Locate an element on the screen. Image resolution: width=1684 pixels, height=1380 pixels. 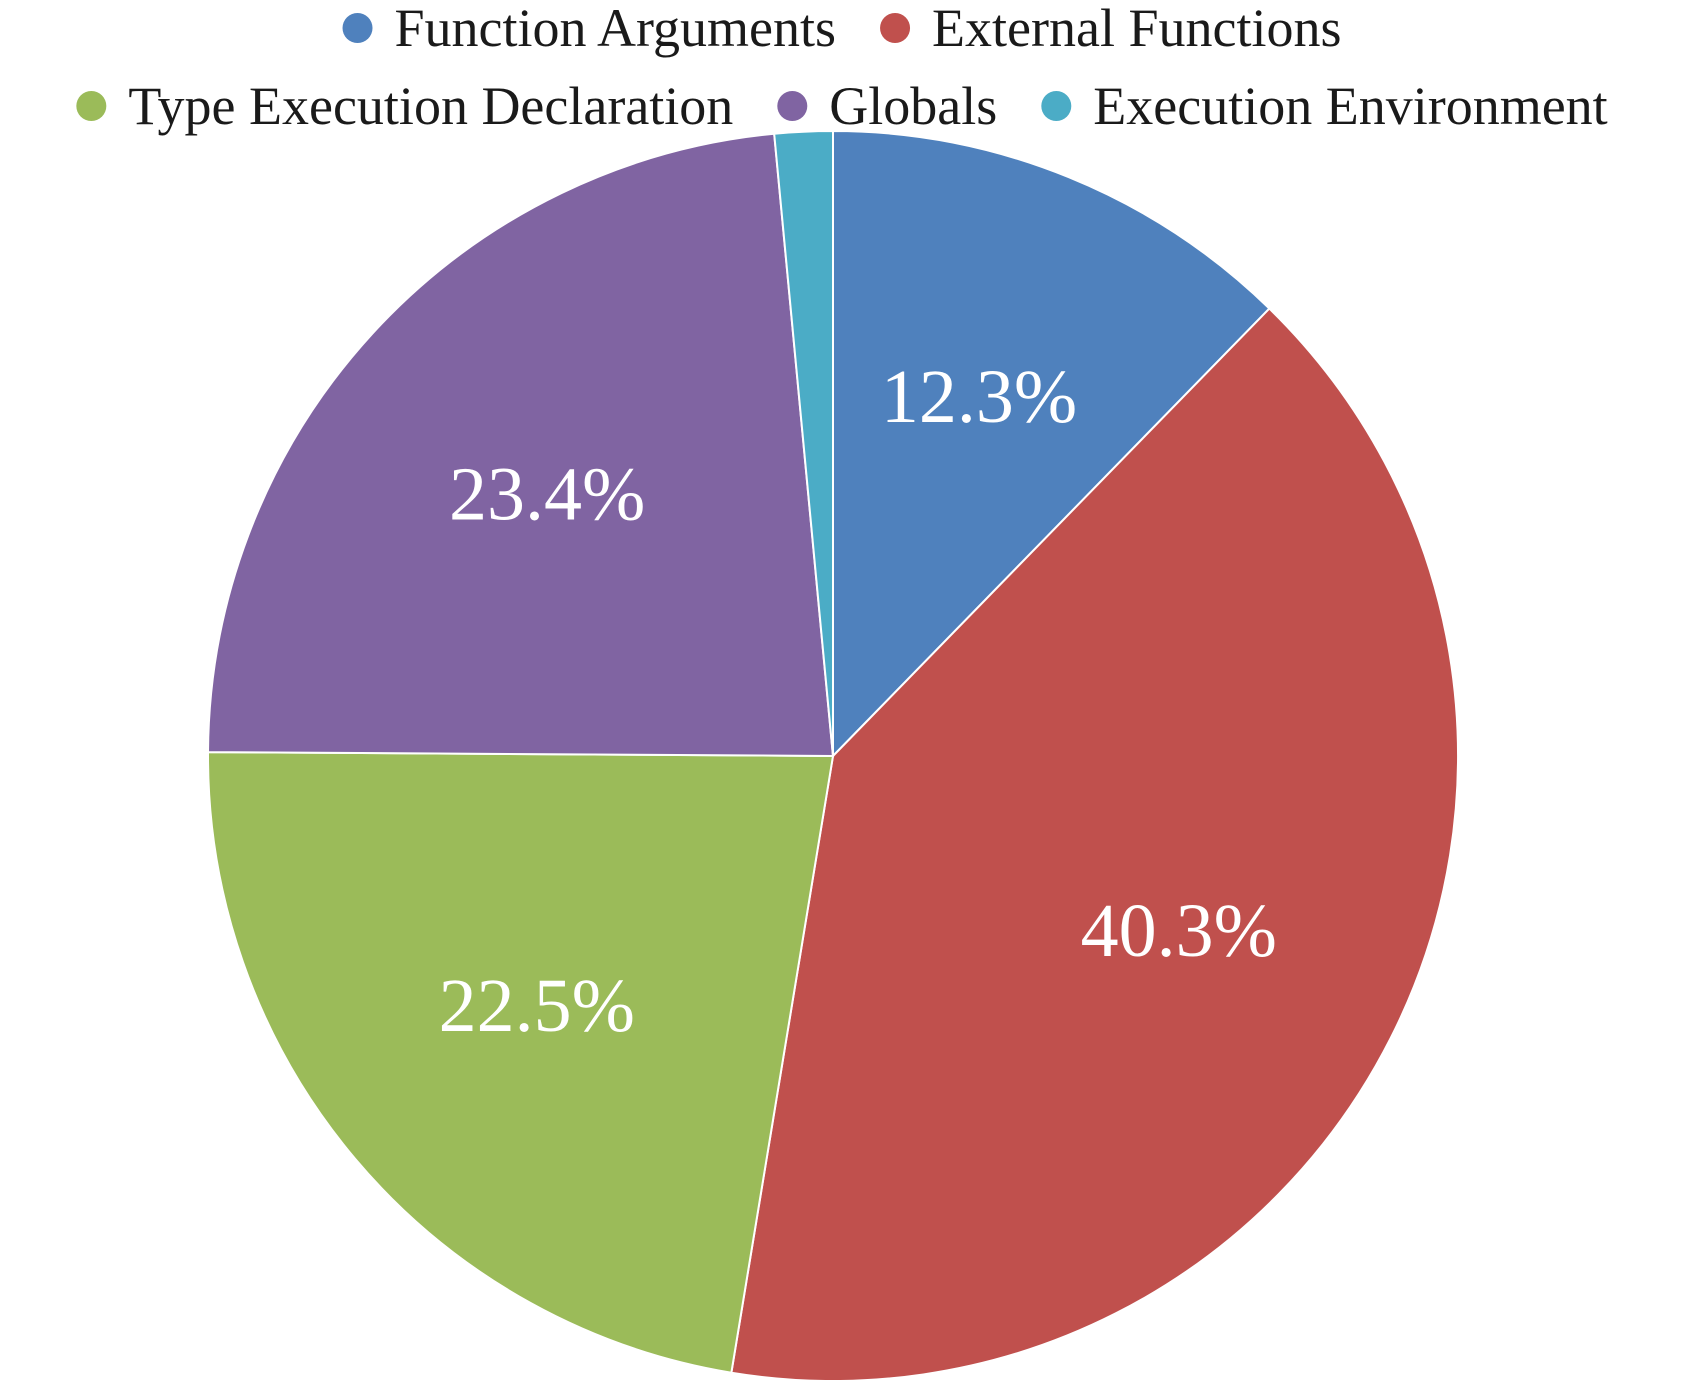
legend-label-globals: Globals is located at coordinates (913, 106).